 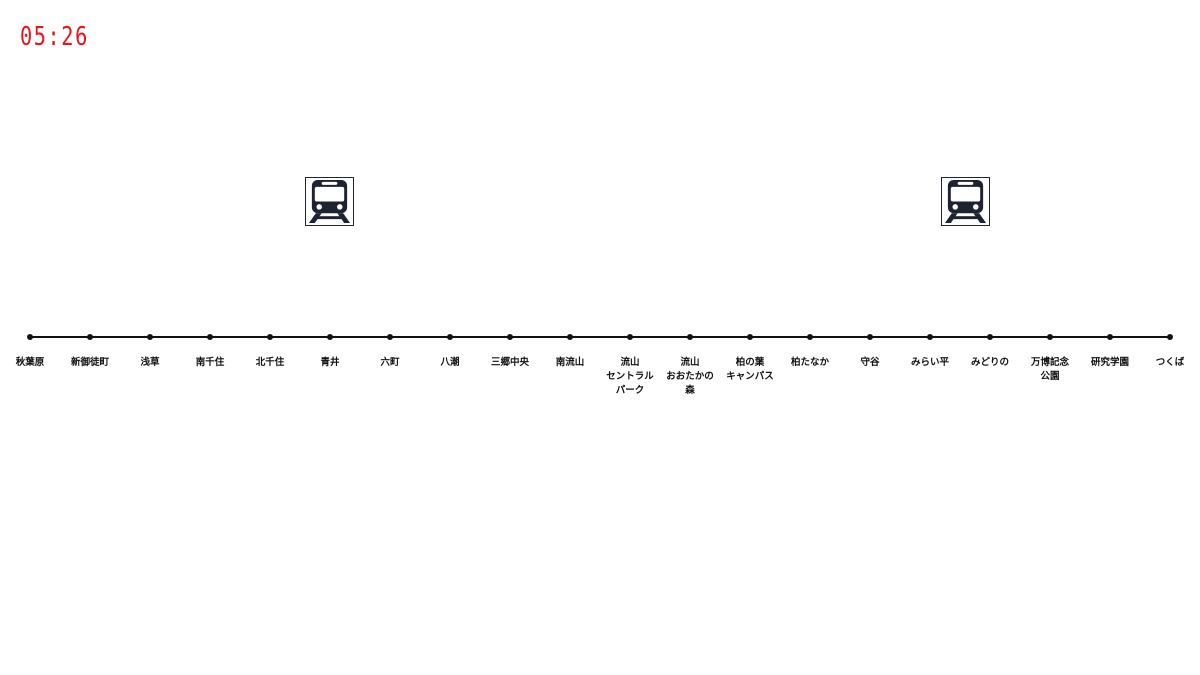 I want to click on station-label: 秋葉原, so click(x=30, y=362).